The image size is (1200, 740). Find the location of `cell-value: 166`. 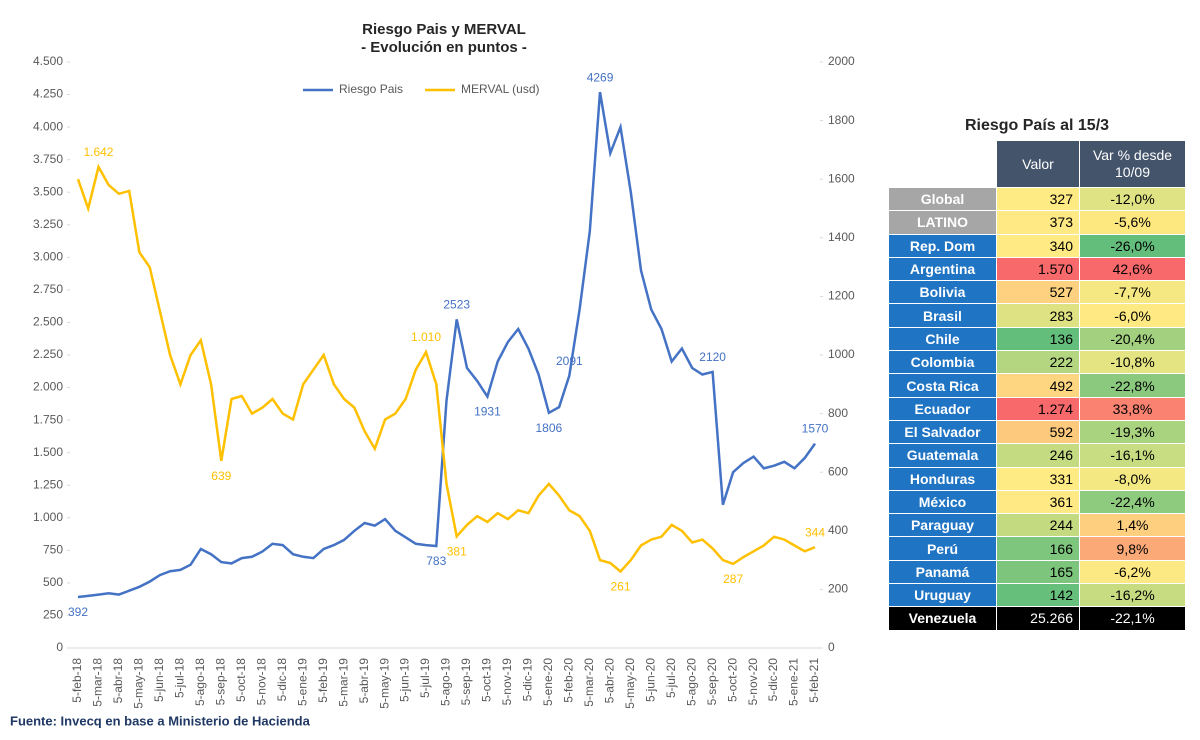

cell-value: 166 is located at coordinates (1038, 548).